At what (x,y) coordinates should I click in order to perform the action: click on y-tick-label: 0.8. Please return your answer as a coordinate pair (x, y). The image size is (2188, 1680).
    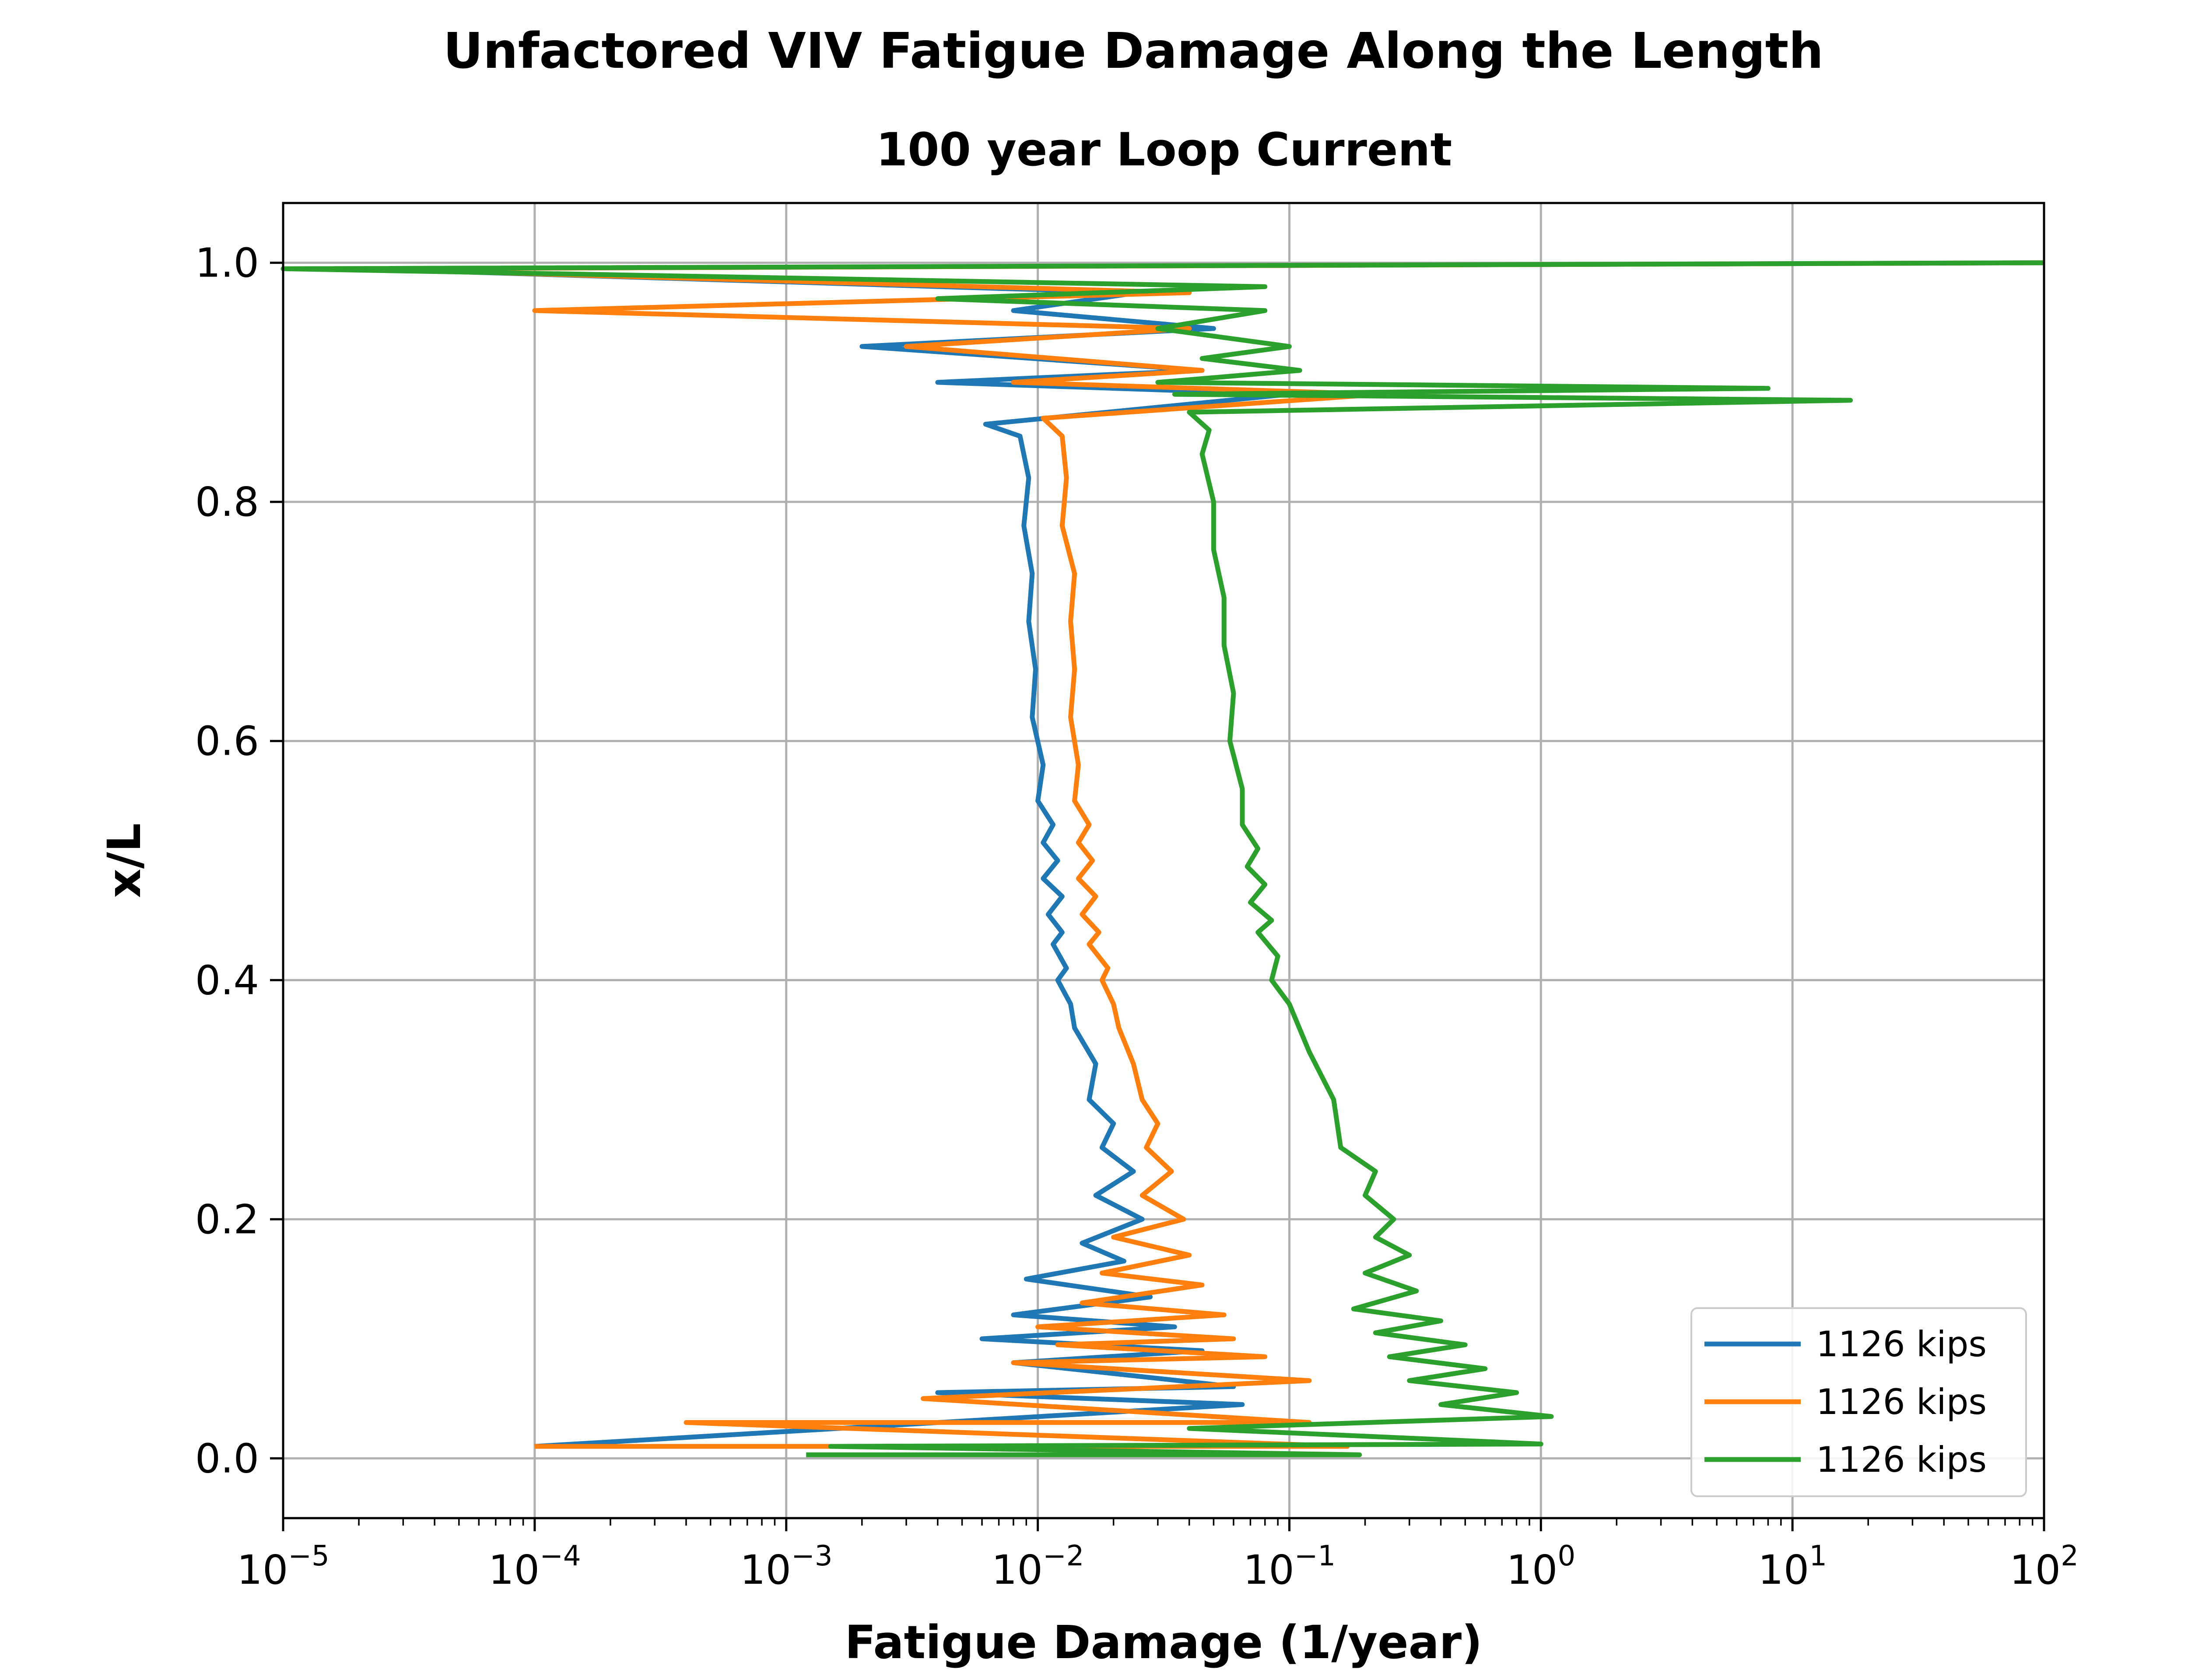
    Looking at the image, I should click on (227, 502).